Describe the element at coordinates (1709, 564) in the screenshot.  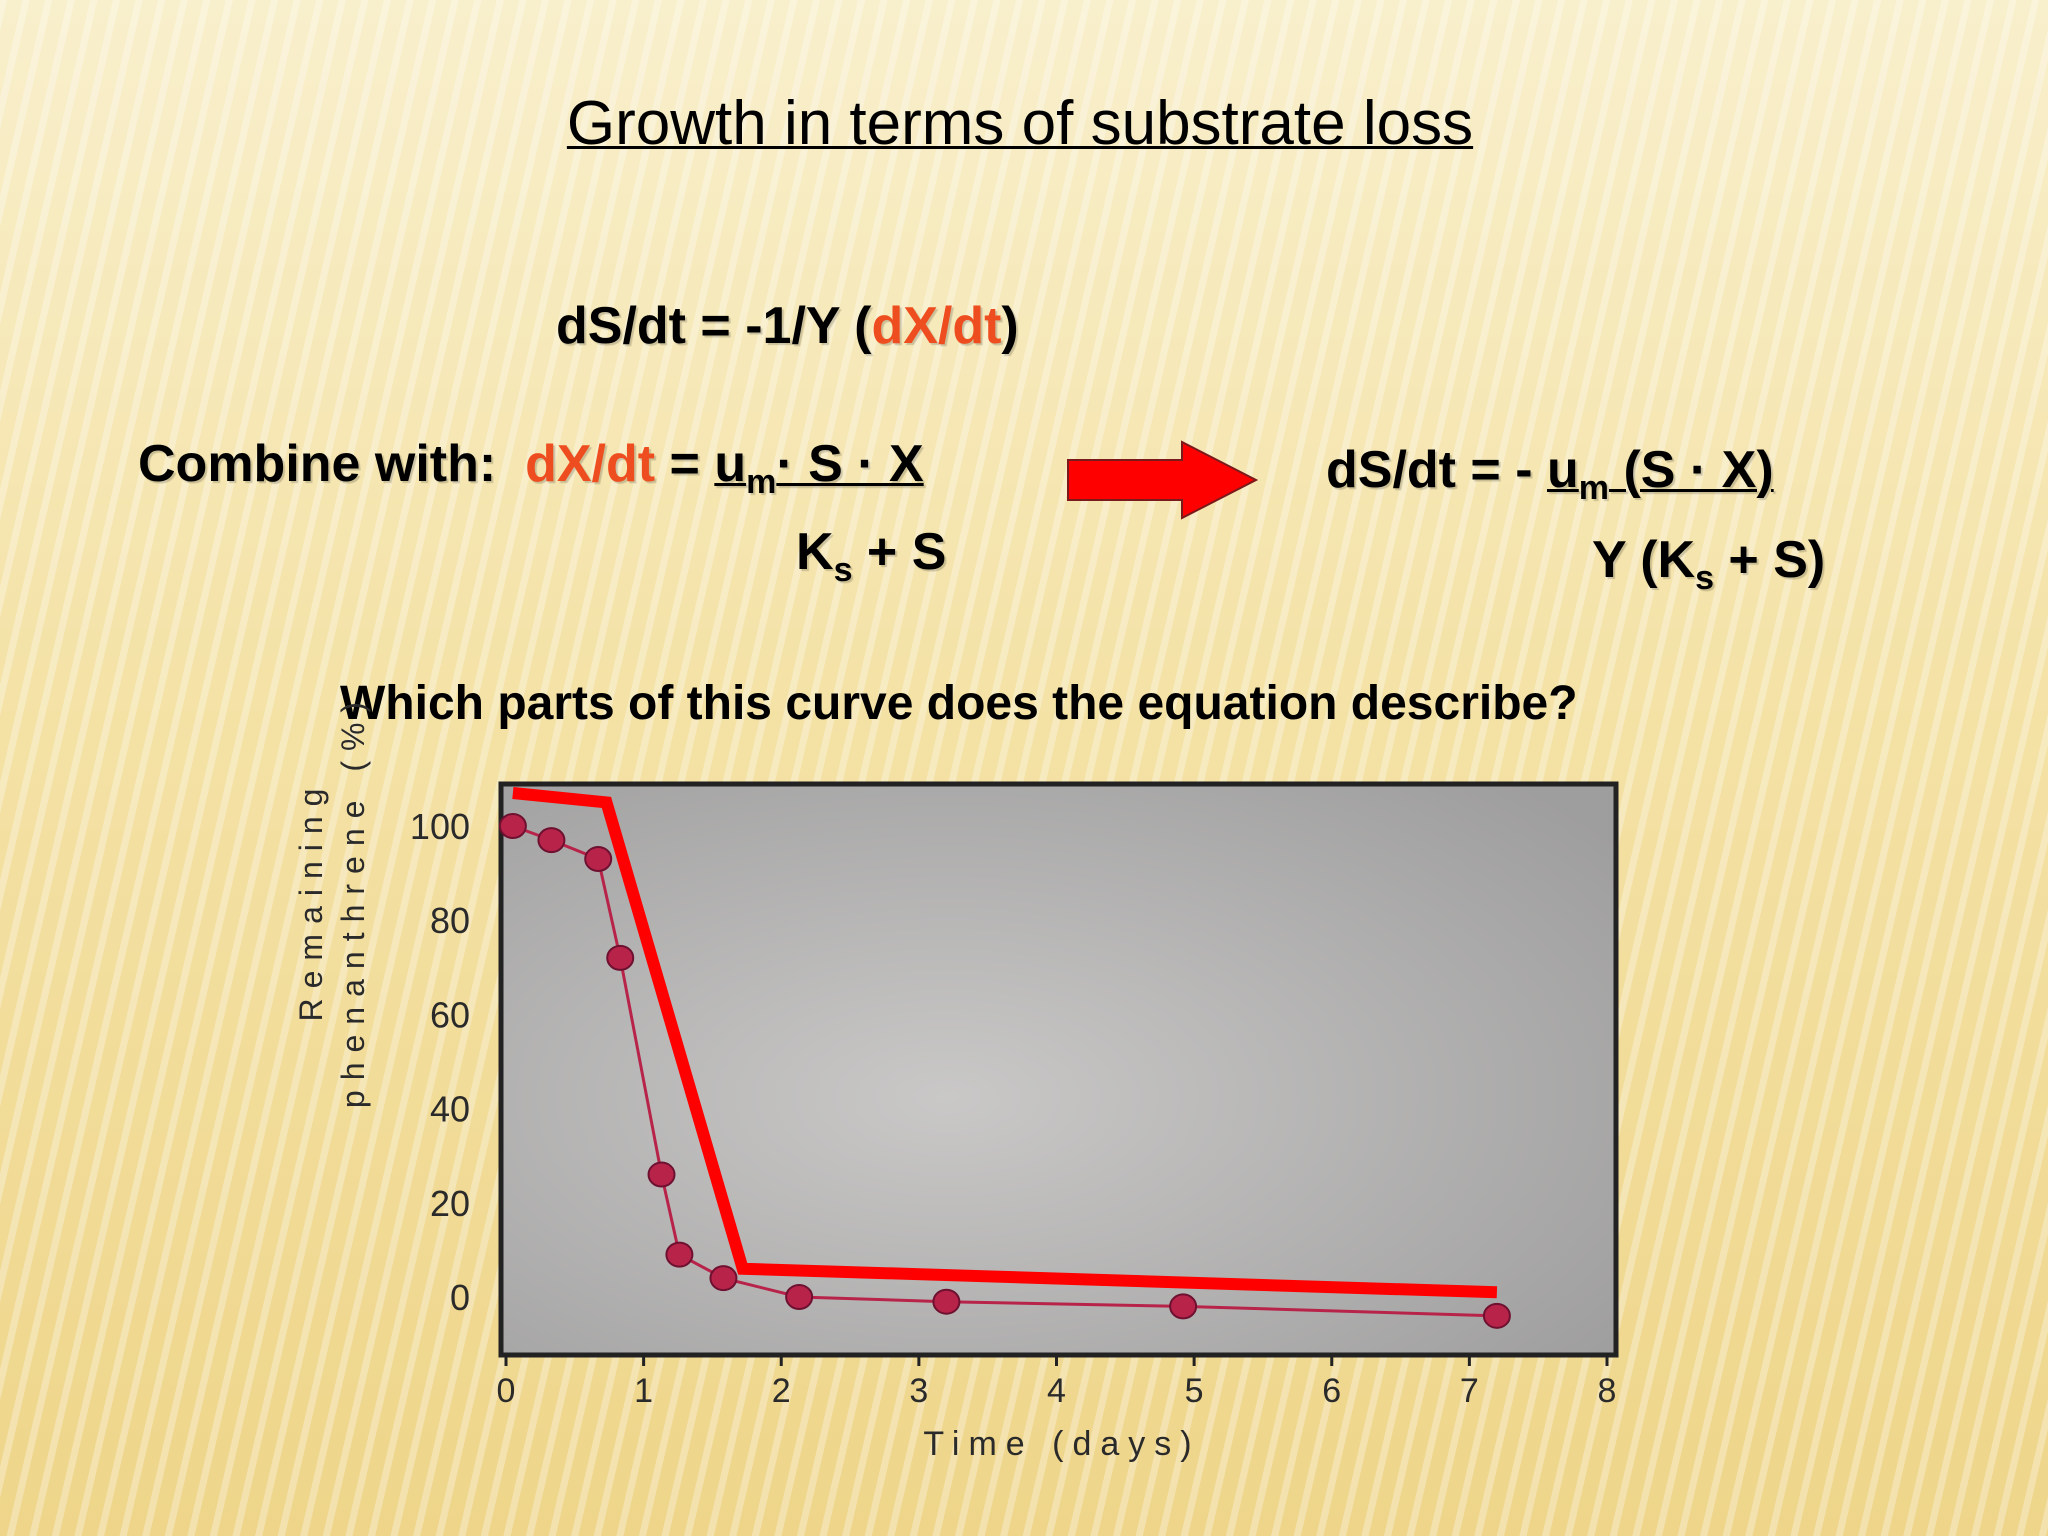
I see `equation-result-denominator: Y (Ks + S)` at that location.